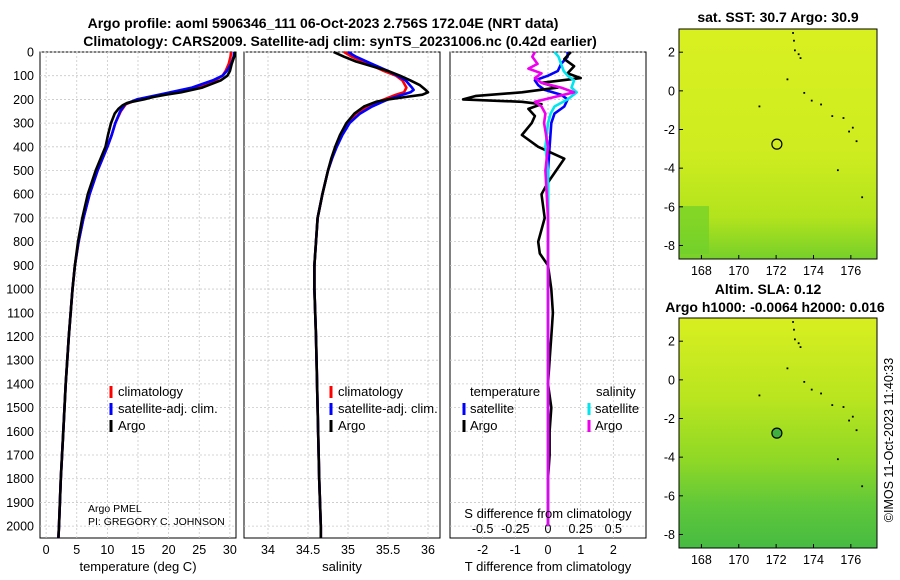  What do you see at coordinates (616, 391) in the screenshot?
I see `legend-salinity-heading: salinity` at bounding box center [616, 391].